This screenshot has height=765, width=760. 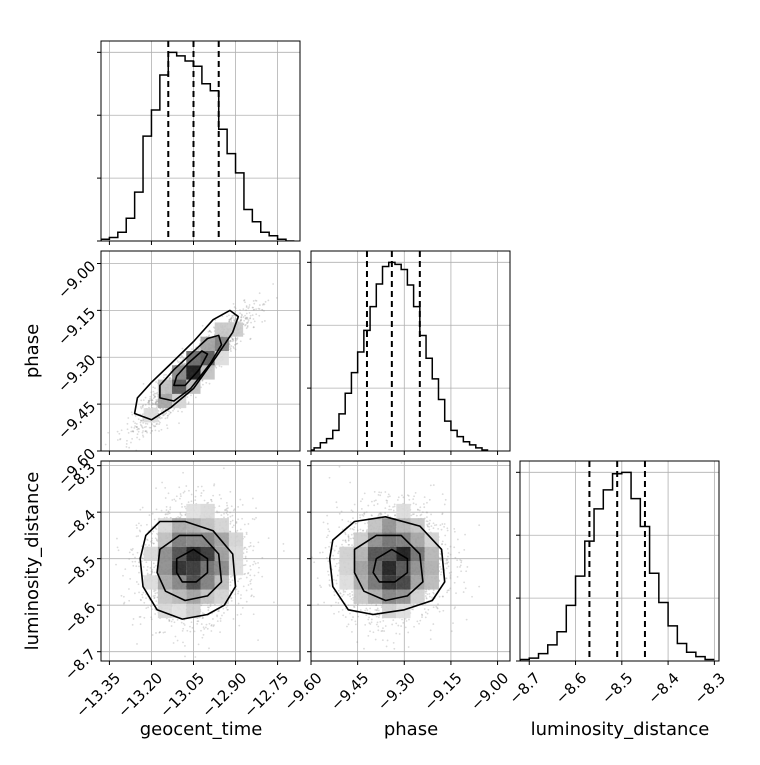 What do you see at coordinates (76, 279) in the screenshot?
I see `panel-geocent-time-vs-phase-ytick-label: −9.00` at bounding box center [76, 279].